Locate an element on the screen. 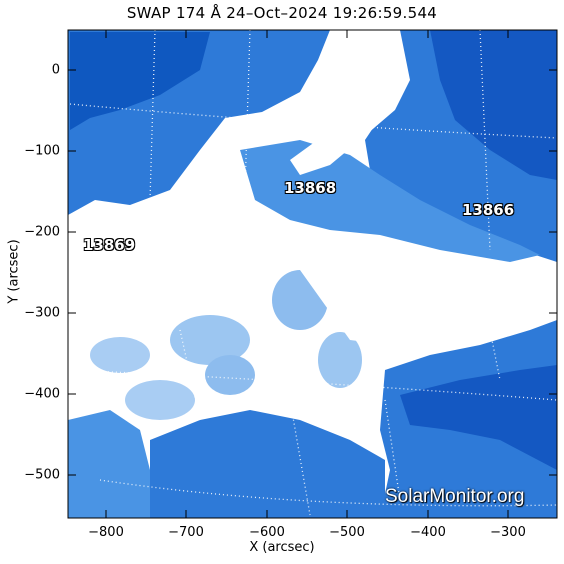 This screenshot has width=564, height=564. x-axis-label: X (arcsec) is located at coordinates (282, 547).